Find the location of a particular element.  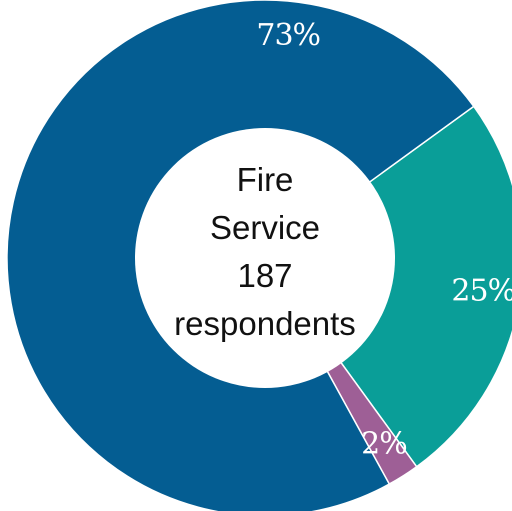

slice-label-0: 25% is located at coordinates (481, 291).